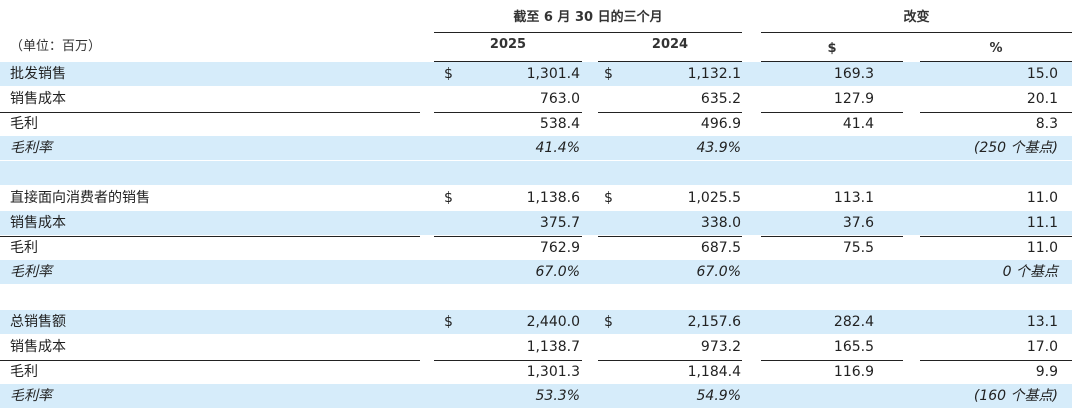 This screenshot has height=414, width=1080. What do you see at coordinates (670, 44) in the screenshot?
I see `col-2024-header: 2024` at bounding box center [670, 44].